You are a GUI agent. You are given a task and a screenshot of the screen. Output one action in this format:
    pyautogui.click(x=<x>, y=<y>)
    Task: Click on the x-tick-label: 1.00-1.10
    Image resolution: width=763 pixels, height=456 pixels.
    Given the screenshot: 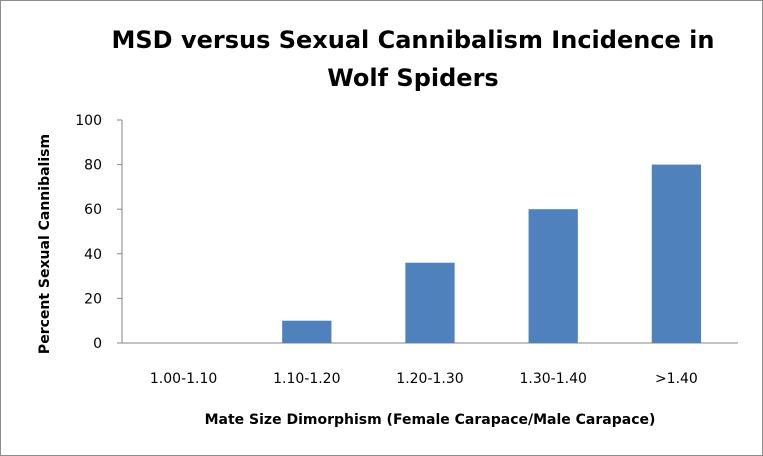 What is the action you would take?
    pyautogui.click(x=183, y=379)
    